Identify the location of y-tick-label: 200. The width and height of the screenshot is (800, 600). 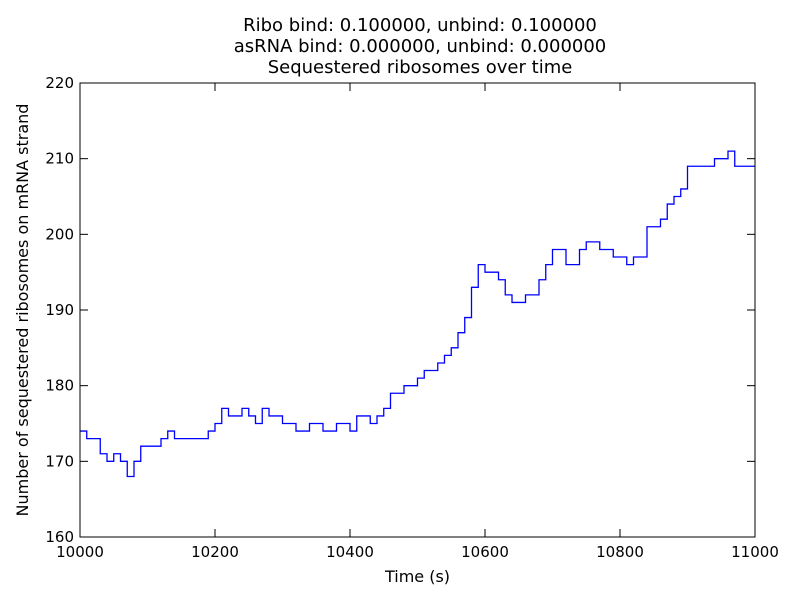
(59, 234).